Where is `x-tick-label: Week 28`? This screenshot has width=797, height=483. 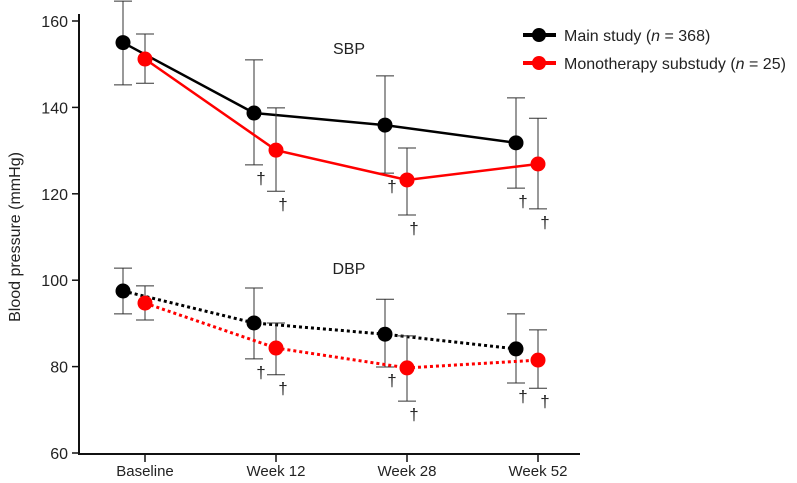
x-tick-label: Week 28 is located at coordinates (407, 470).